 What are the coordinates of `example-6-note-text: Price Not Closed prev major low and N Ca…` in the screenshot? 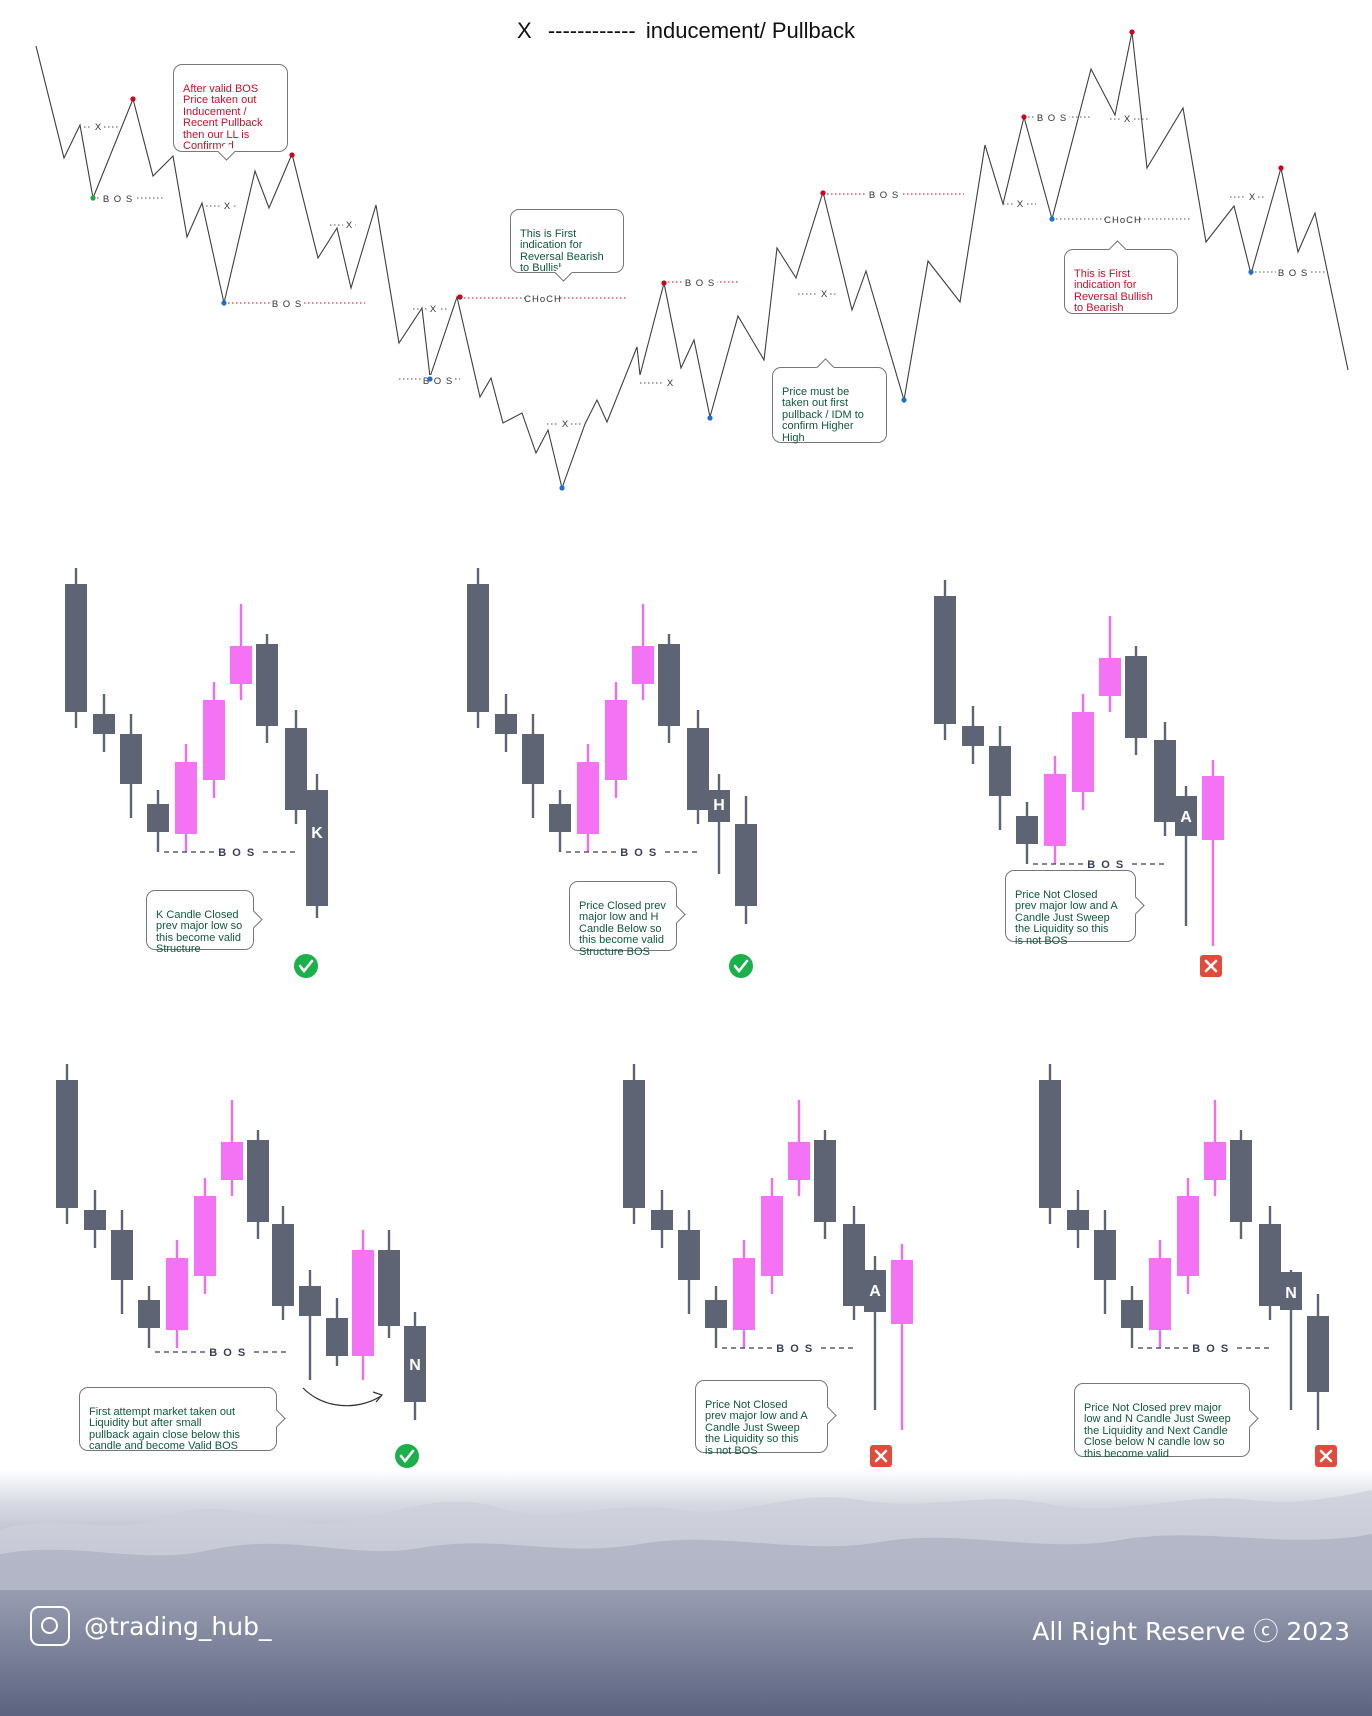 It's located at (1157, 1430).